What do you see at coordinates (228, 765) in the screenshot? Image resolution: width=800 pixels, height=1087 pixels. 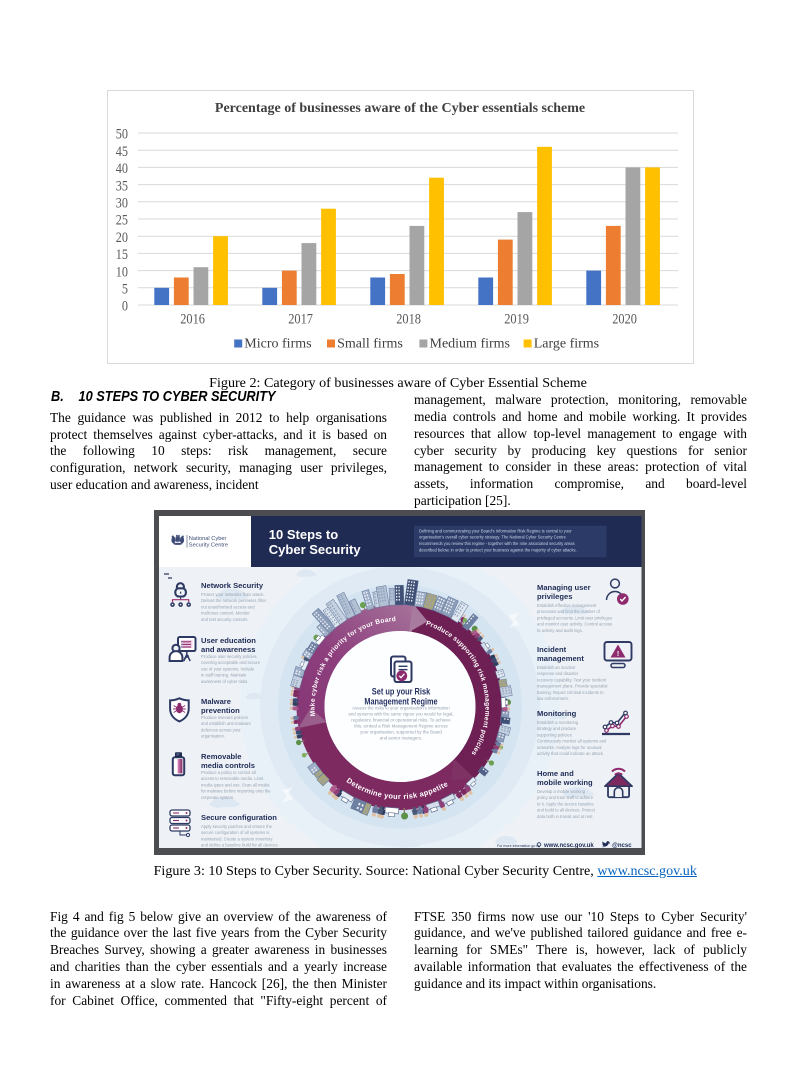 I see `svg-text: media controls` at bounding box center [228, 765].